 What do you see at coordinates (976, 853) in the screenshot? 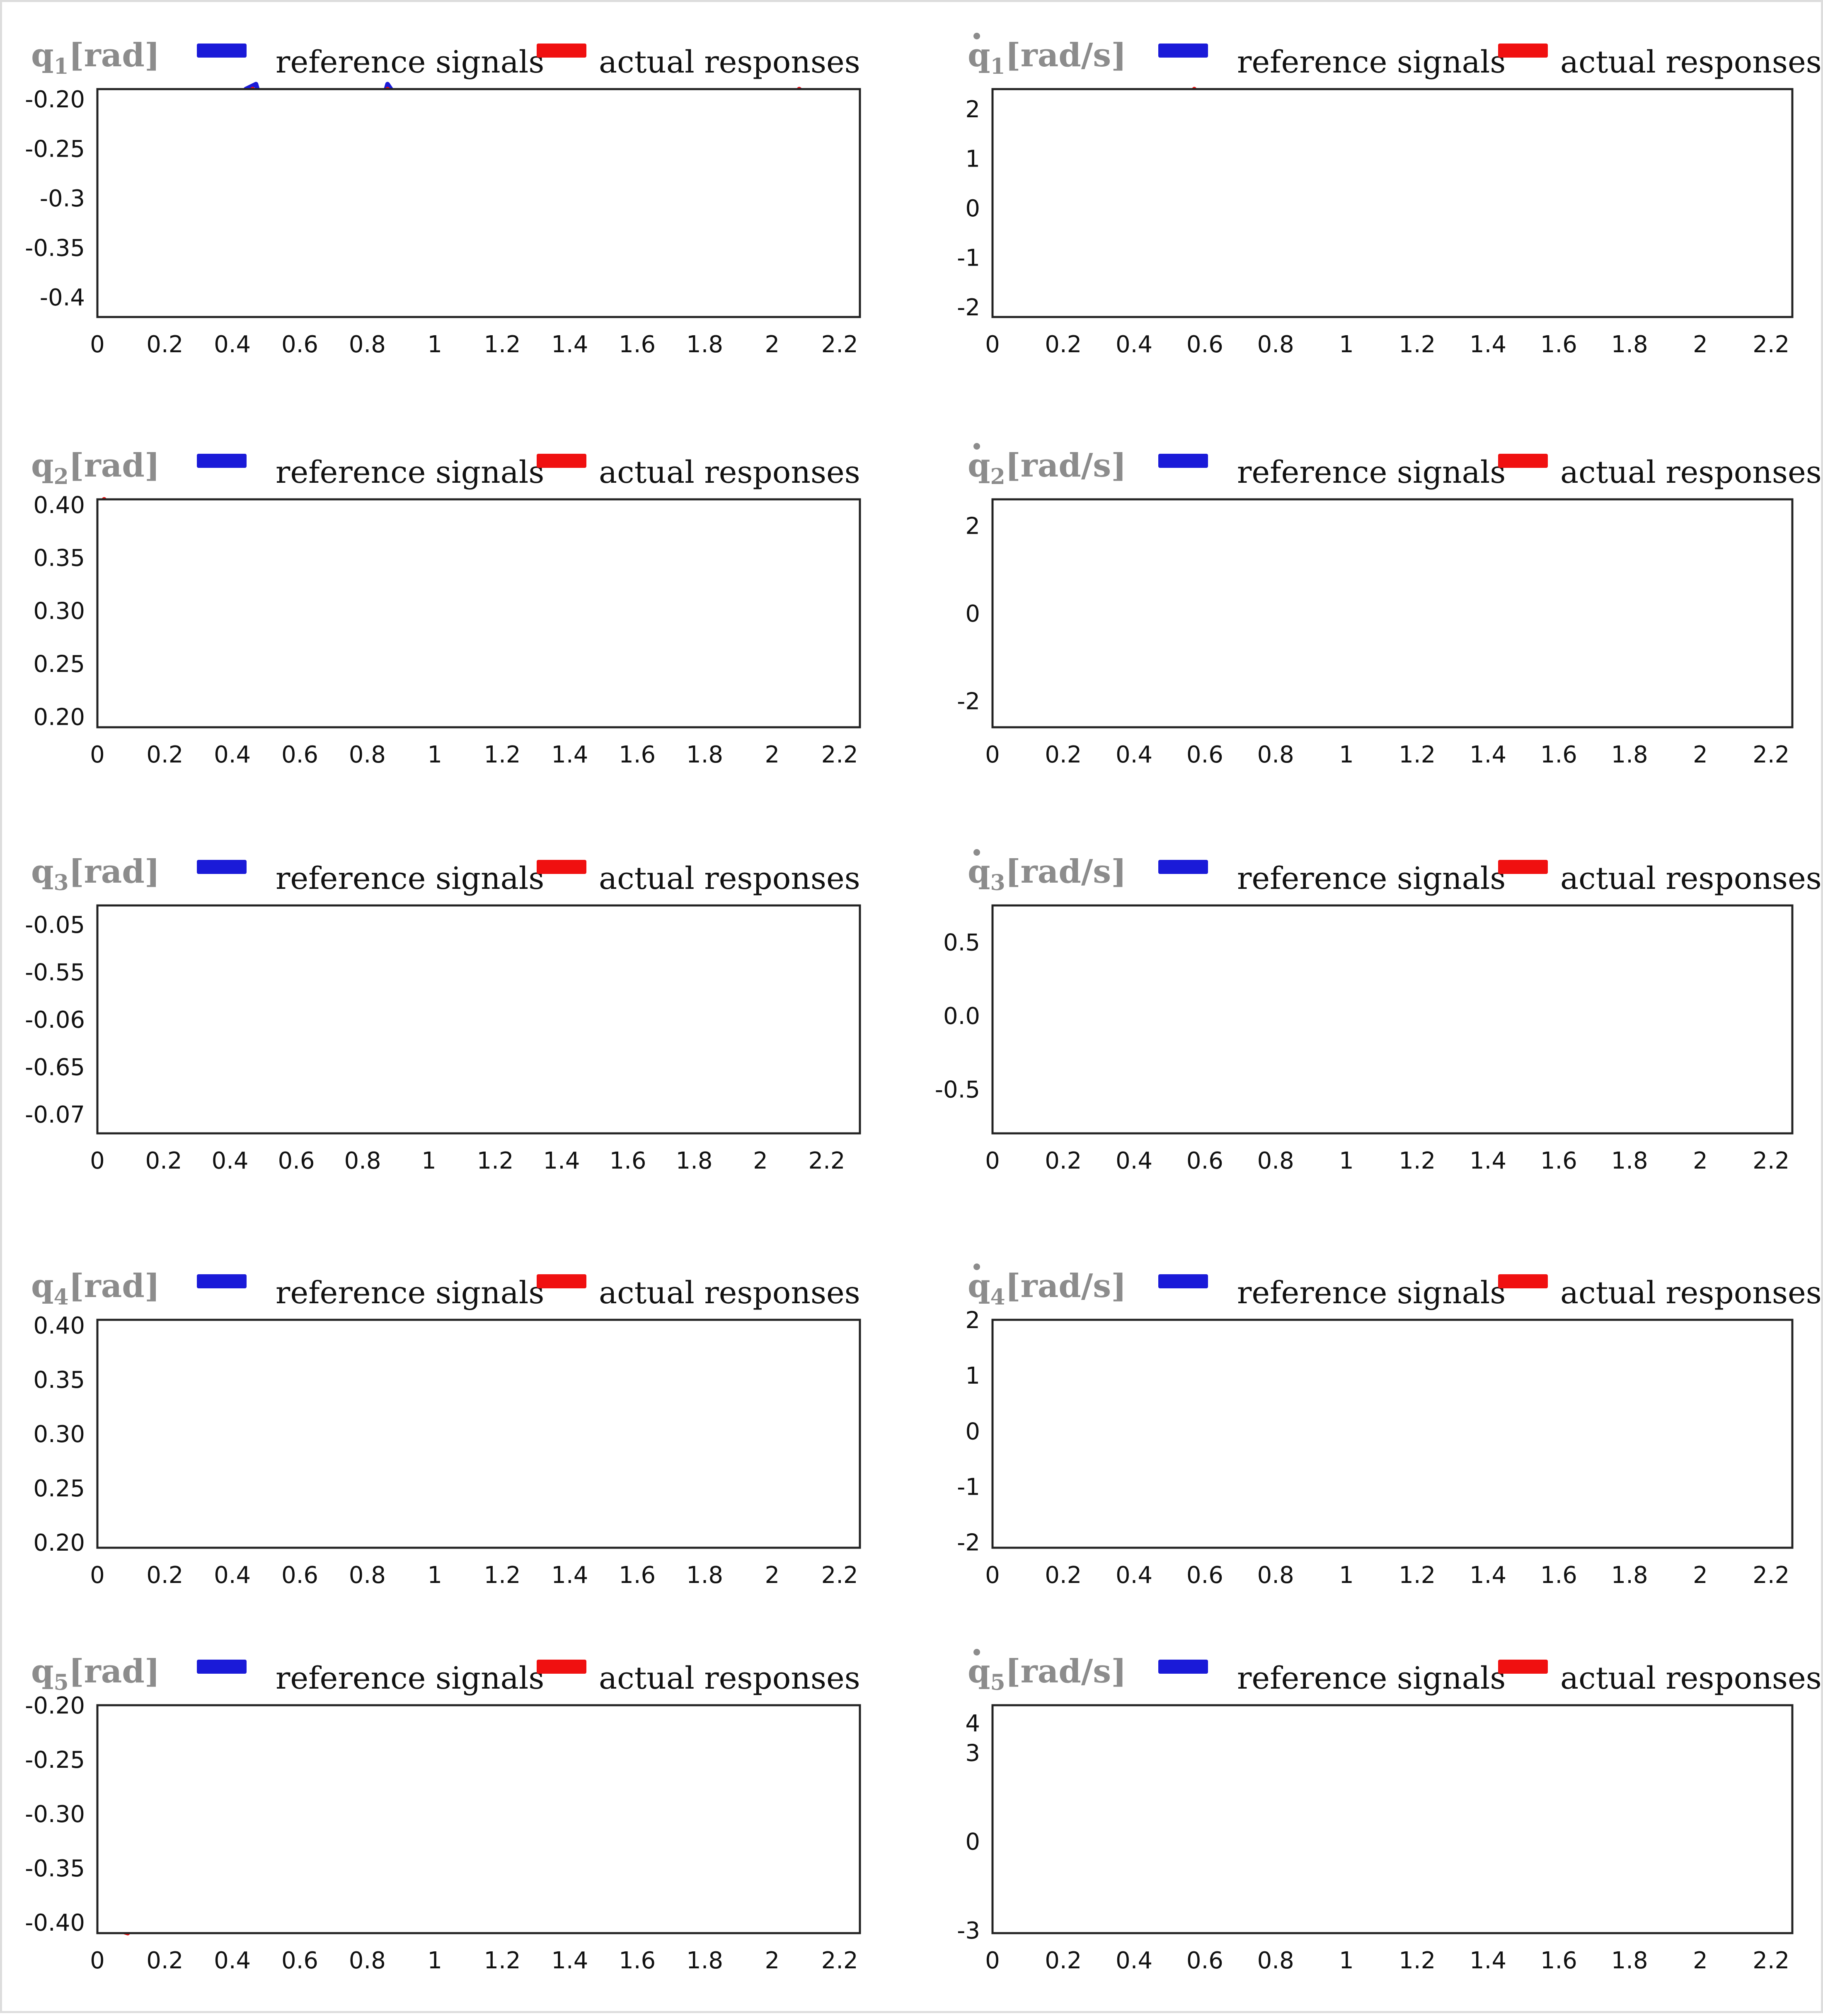
I see `derivative-dot` at bounding box center [976, 853].